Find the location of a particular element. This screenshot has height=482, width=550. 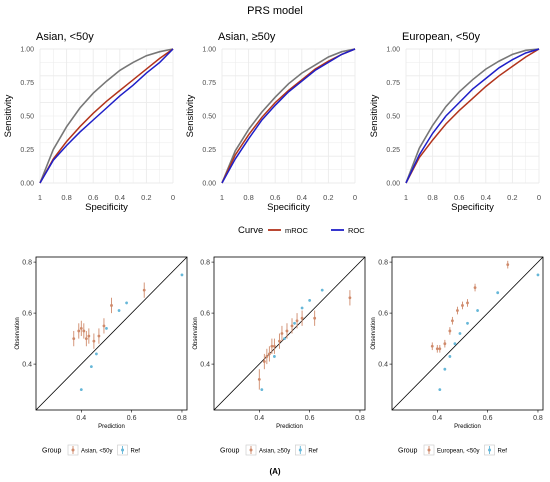

legend-label: ROC is located at coordinates (356, 230).